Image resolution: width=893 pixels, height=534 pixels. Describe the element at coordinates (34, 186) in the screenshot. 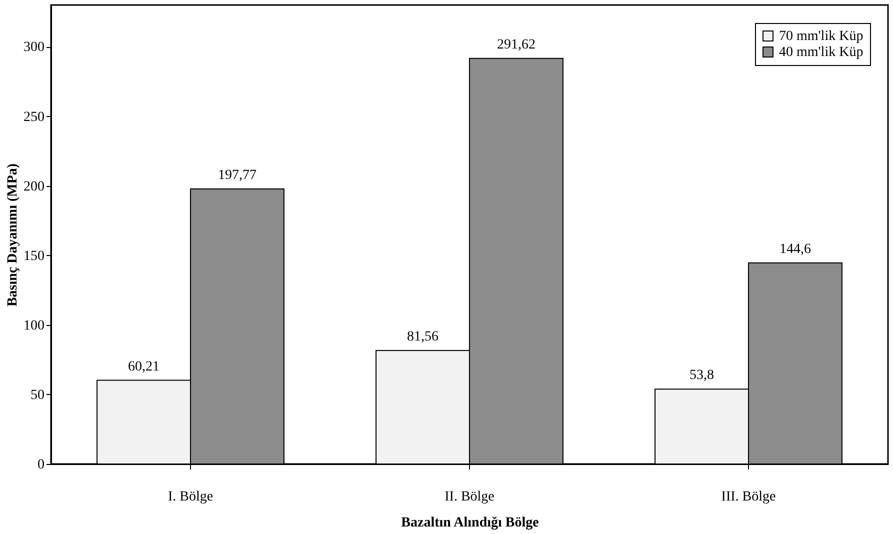

I see `y-tick-label: 200` at that location.